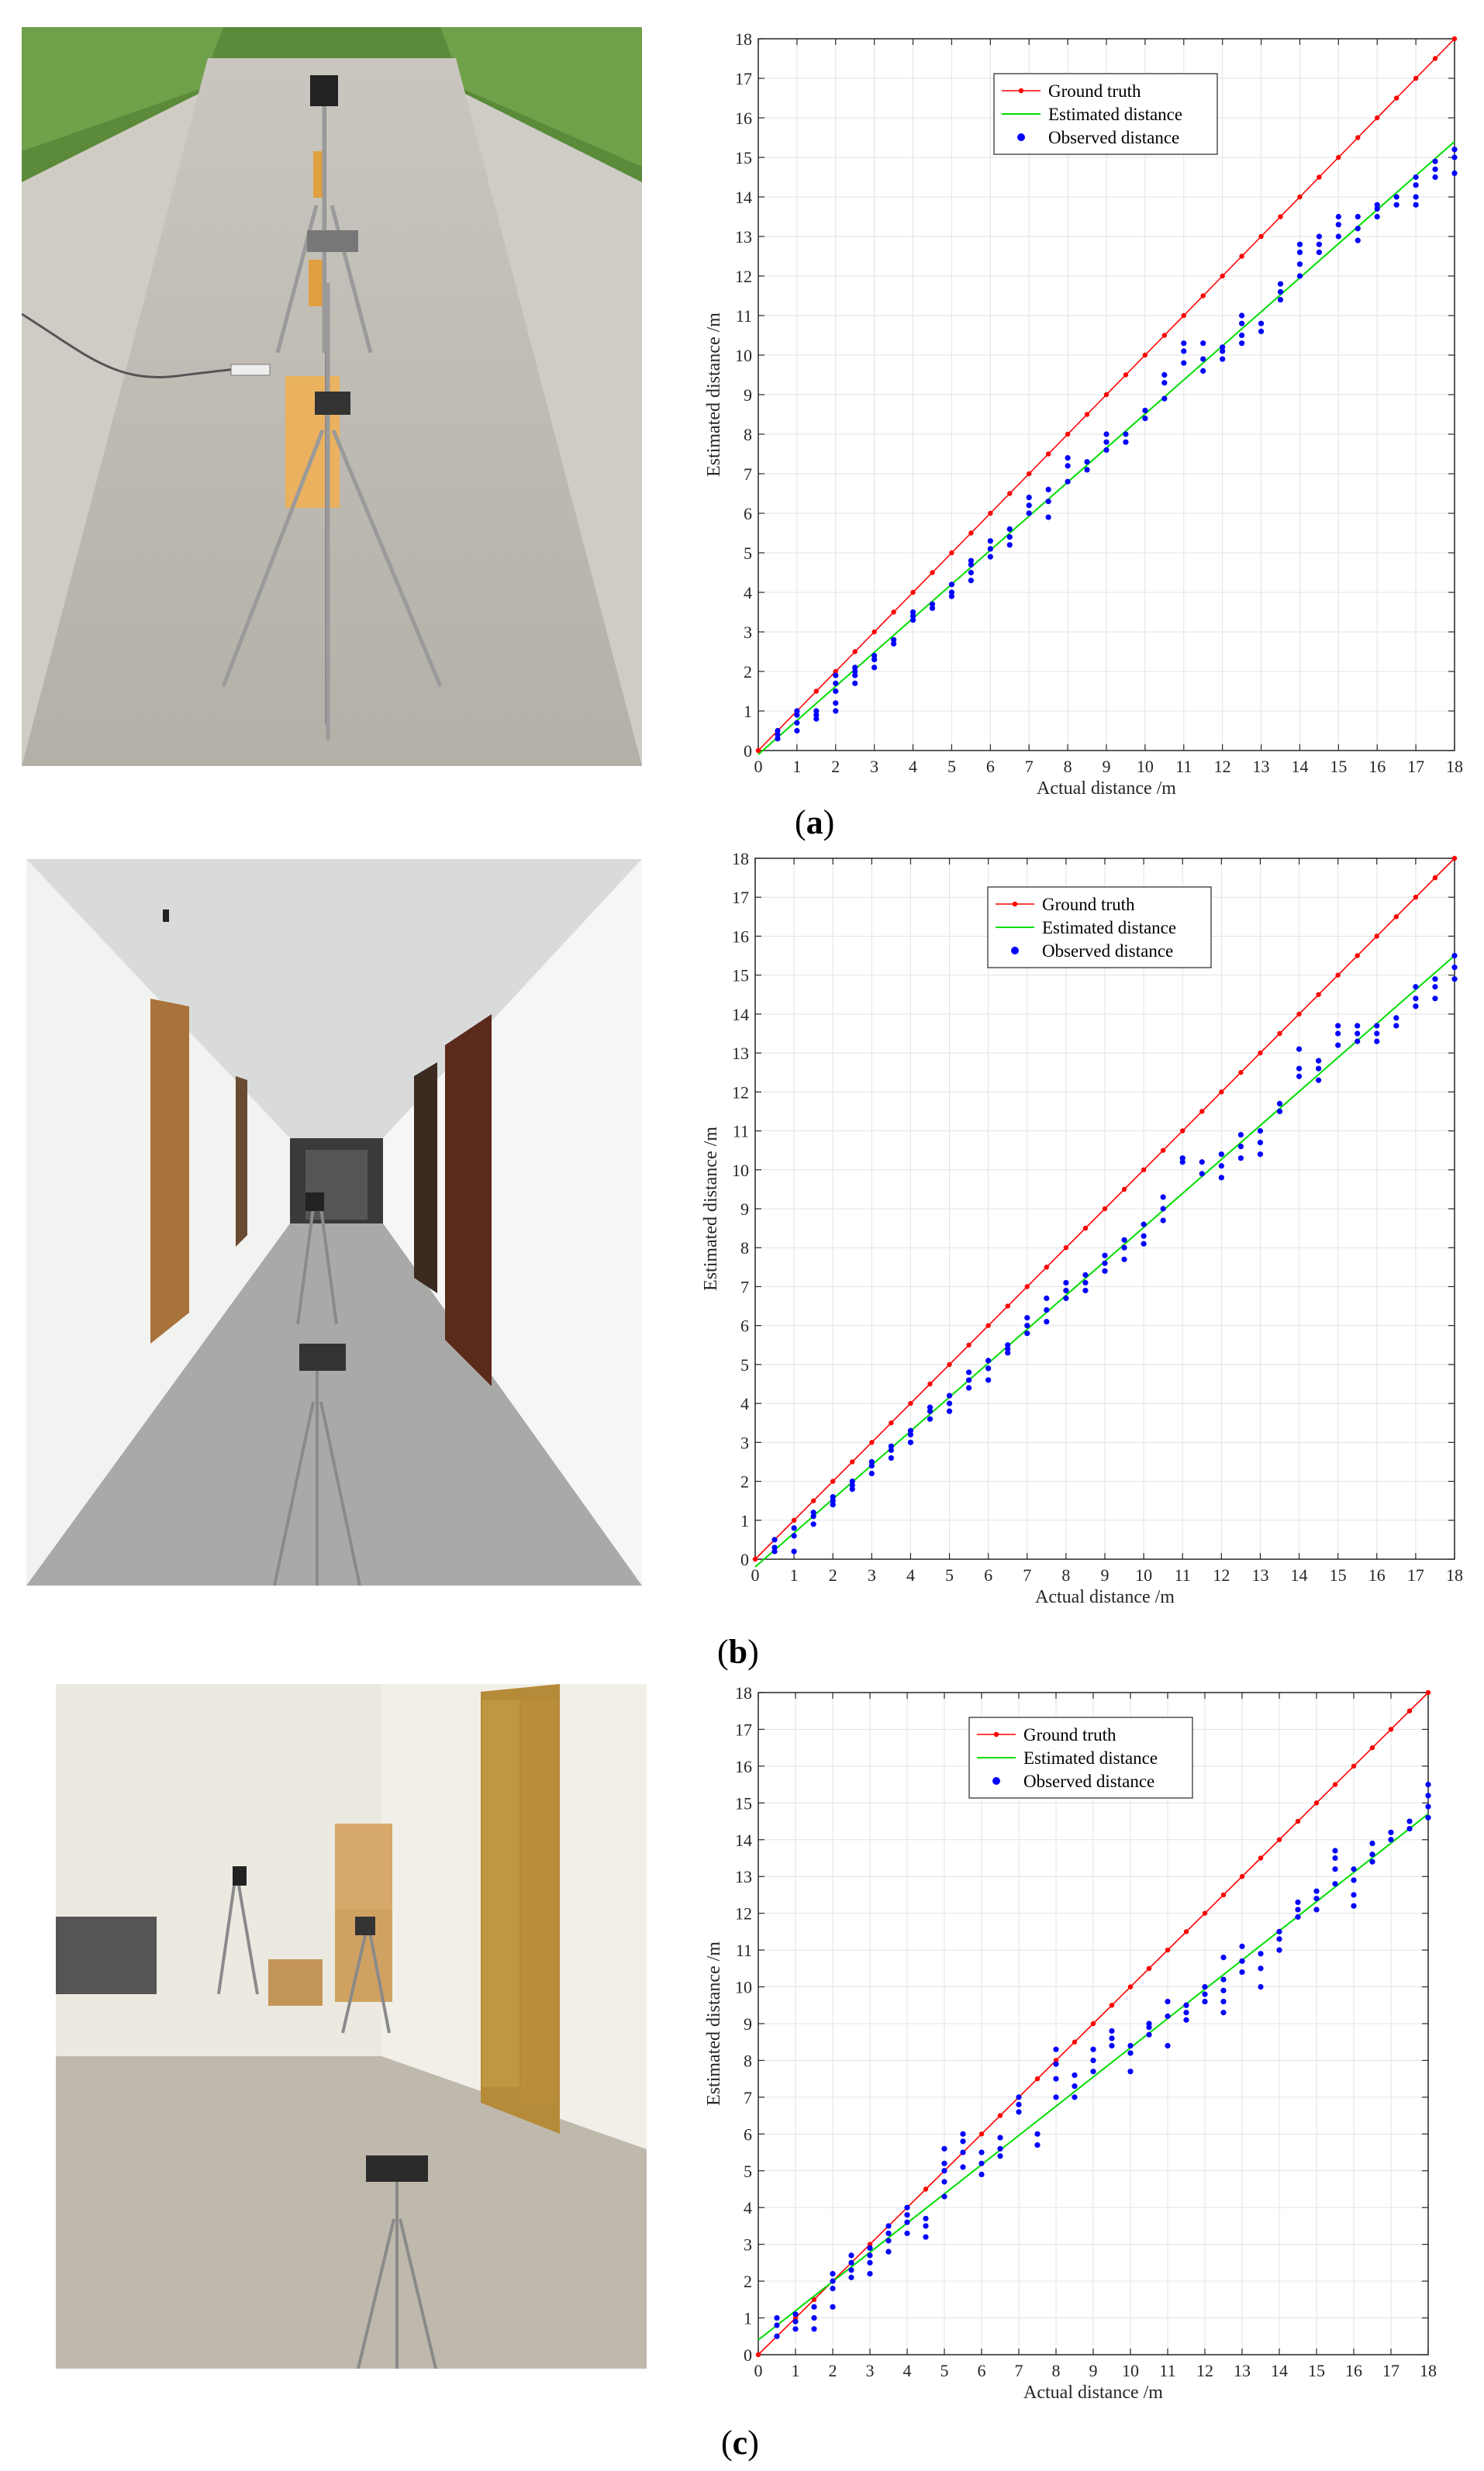  What do you see at coordinates (1106, 788) in the screenshot?
I see `x-axis-label: Actual distance /m` at bounding box center [1106, 788].